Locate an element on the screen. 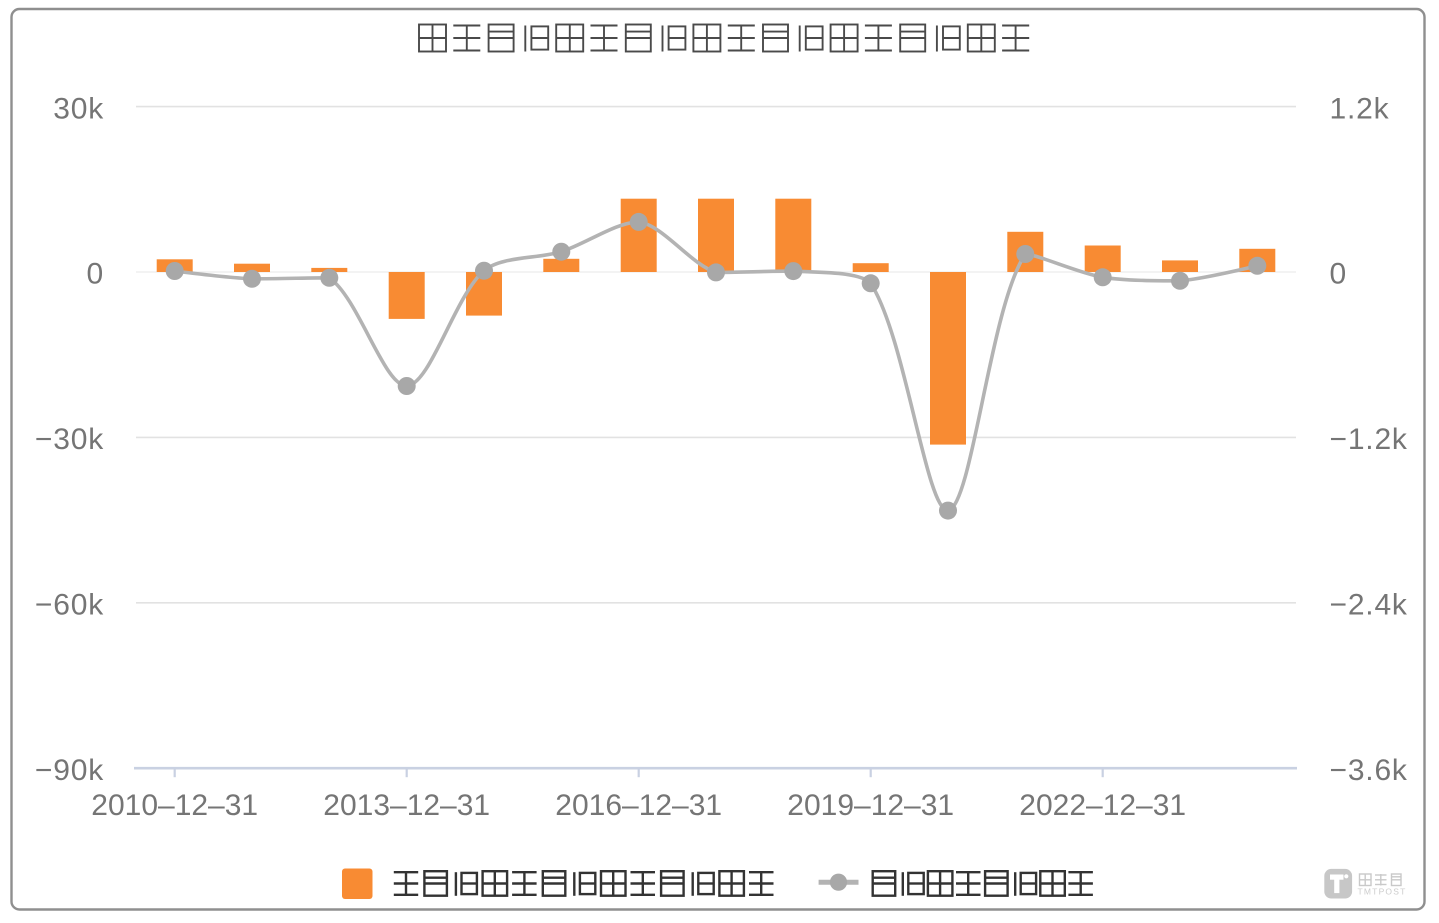 The image size is (1439, 923). svg-text: 2019–12–31 is located at coordinates (870, 805).